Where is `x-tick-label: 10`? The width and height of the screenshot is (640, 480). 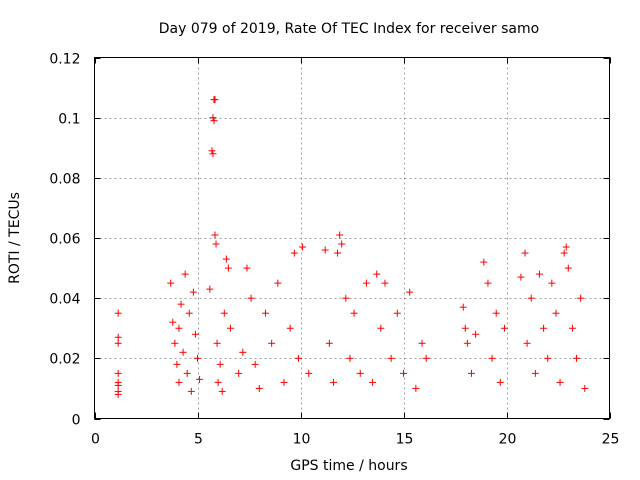
x-tick-label: 10 is located at coordinates (302, 440).